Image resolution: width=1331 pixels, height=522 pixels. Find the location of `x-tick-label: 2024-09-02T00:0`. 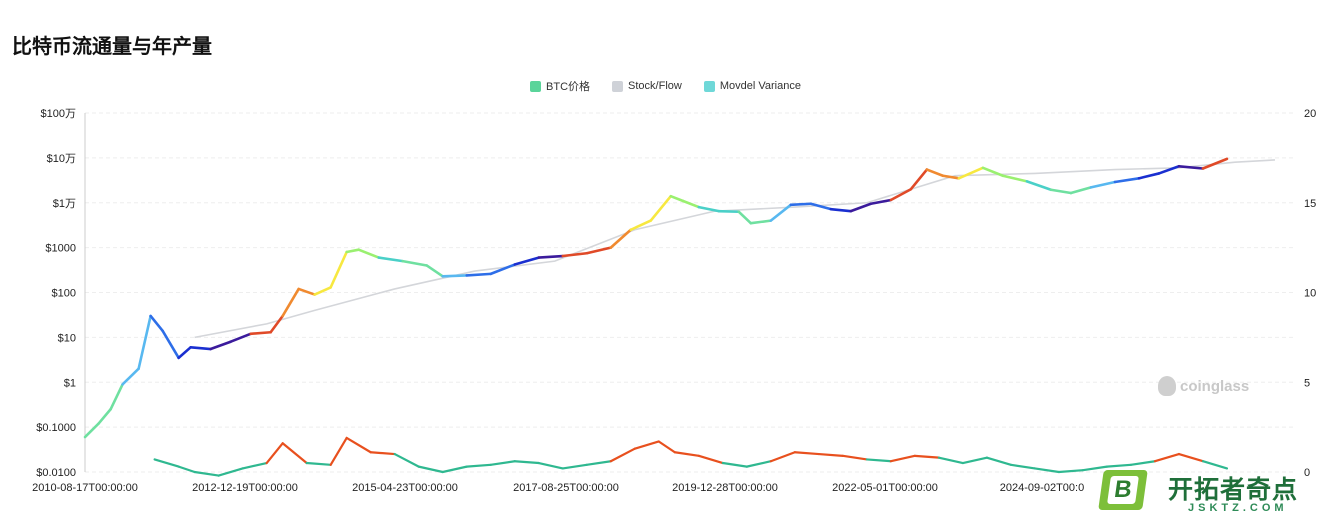

x-tick-label: 2024-09-02T00:0 is located at coordinates (1042, 488).